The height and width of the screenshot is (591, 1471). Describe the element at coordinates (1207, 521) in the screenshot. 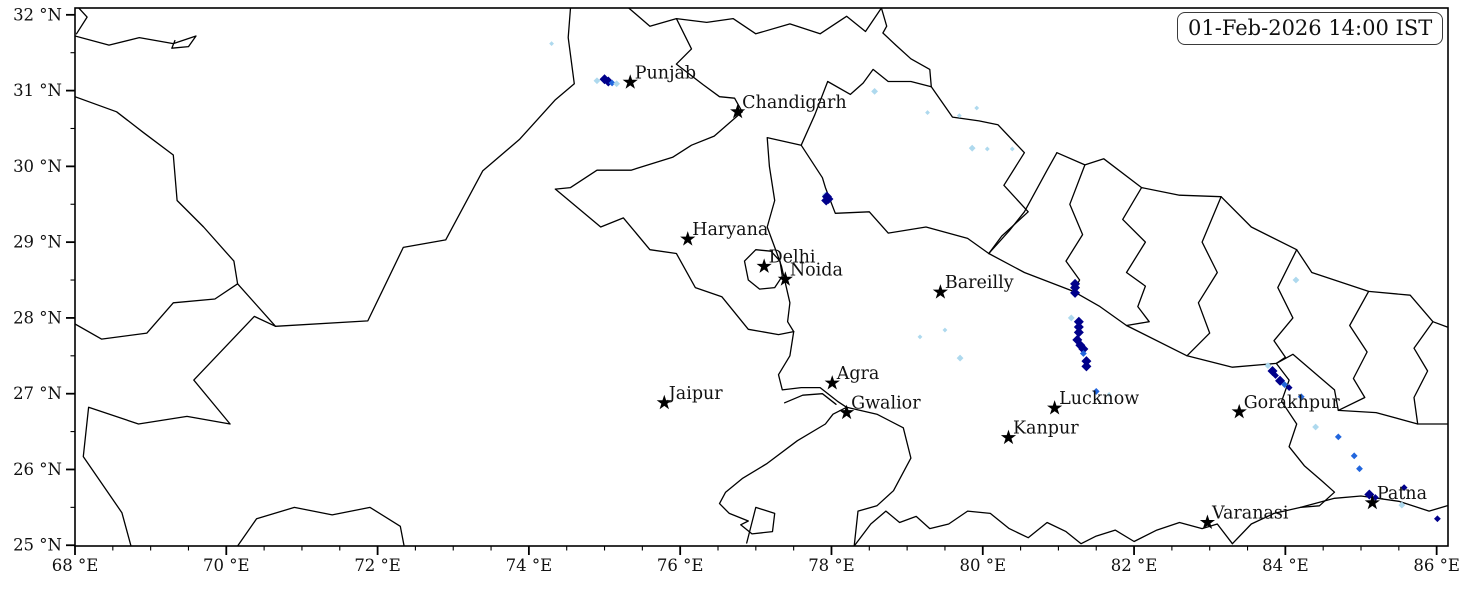

I see `city-star-varanasi` at that location.